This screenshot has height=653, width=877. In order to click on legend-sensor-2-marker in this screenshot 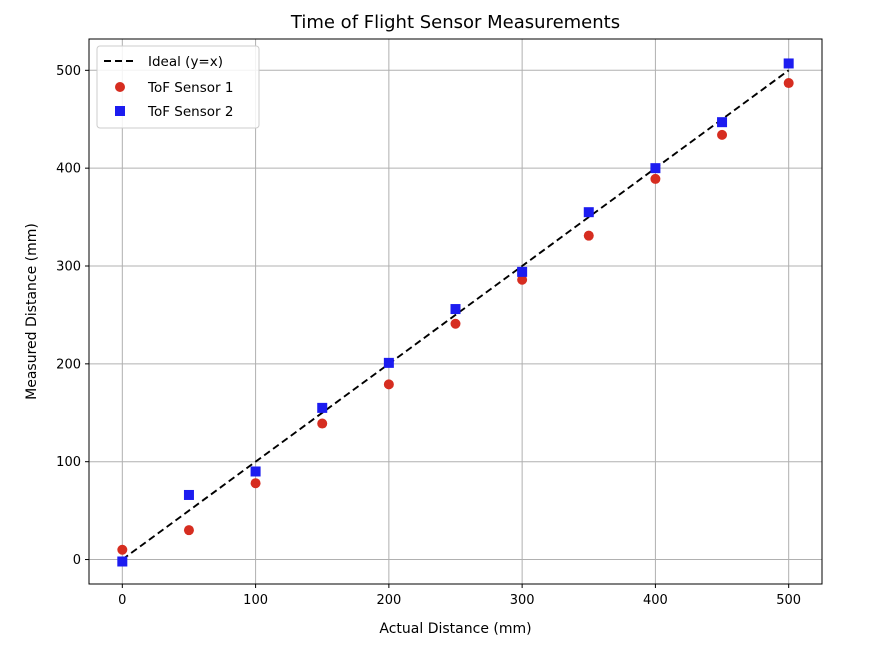, I will do `click(120, 111)`.